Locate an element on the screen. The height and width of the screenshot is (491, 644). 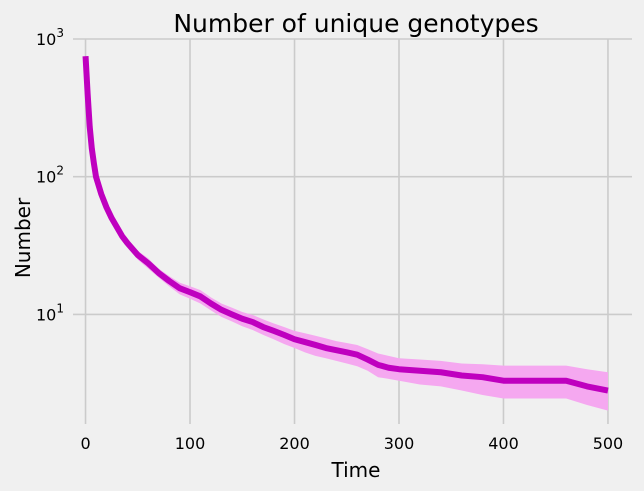
y-axis-label: Number is located at coordinates (23, 237).